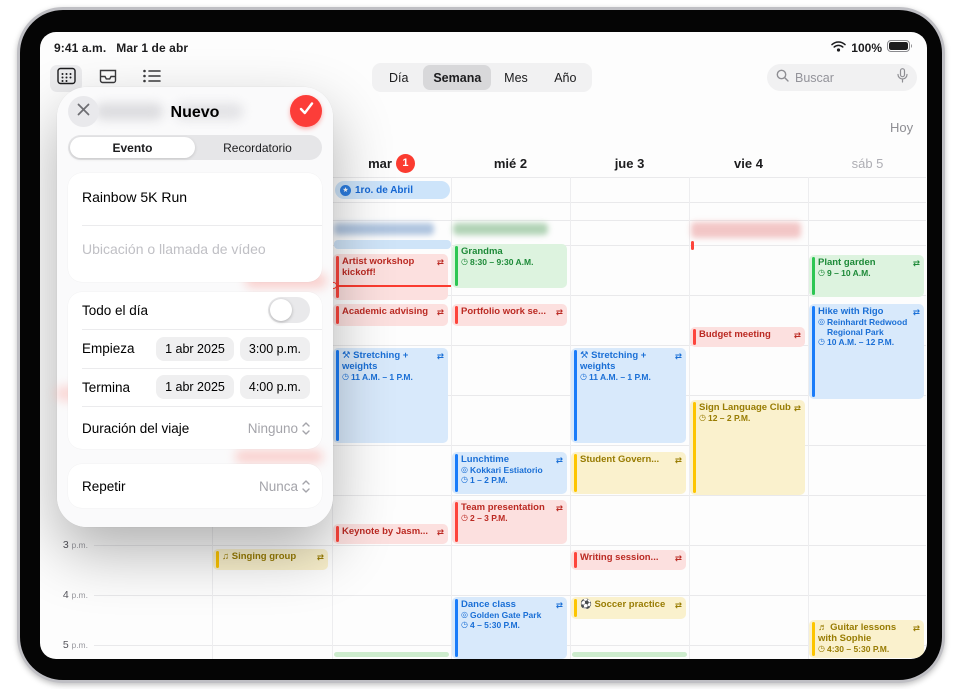  I want to click on event-title: Academic advising, so click(385, 311).